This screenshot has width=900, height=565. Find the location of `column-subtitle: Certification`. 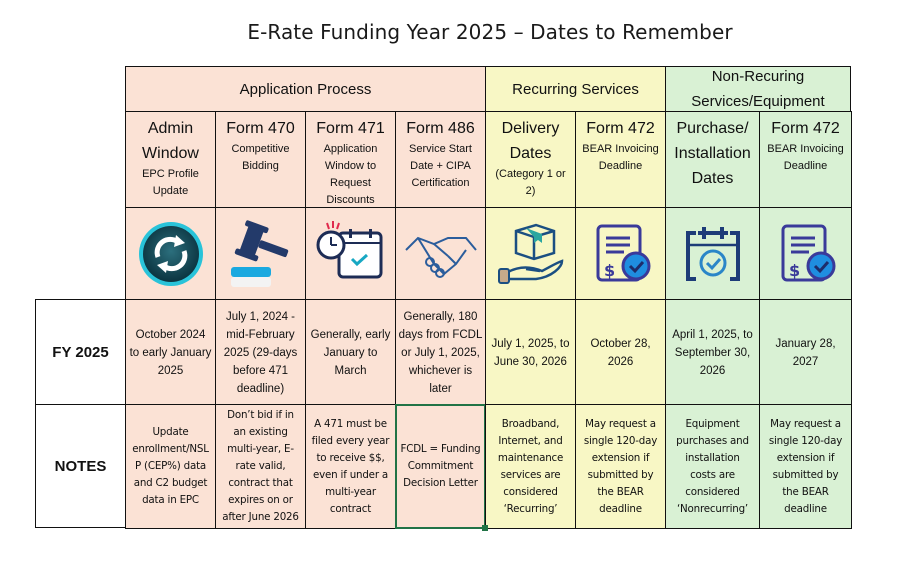

column-subtitle: Certification is located at coordinates (440, 183).